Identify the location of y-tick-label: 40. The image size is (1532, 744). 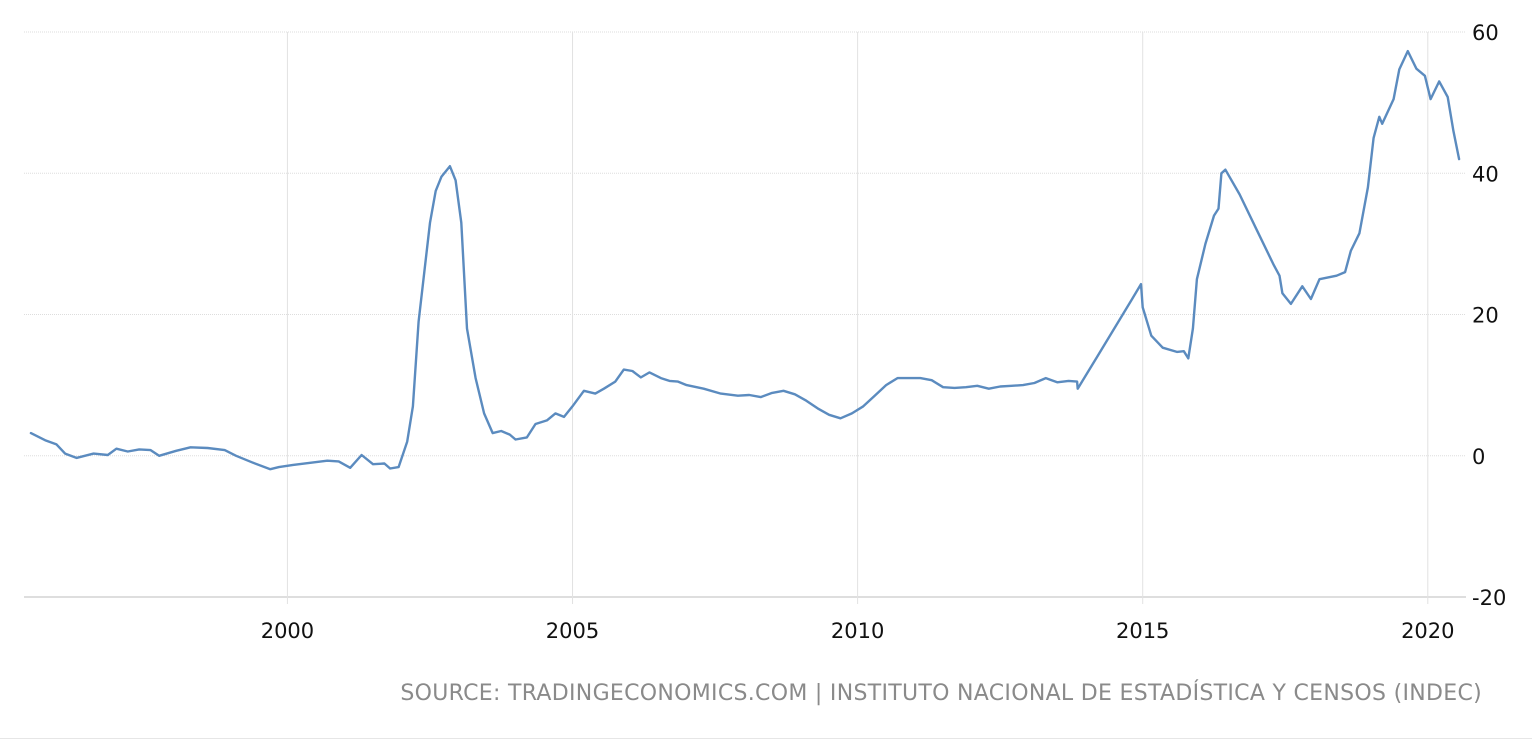
(1485, 174).